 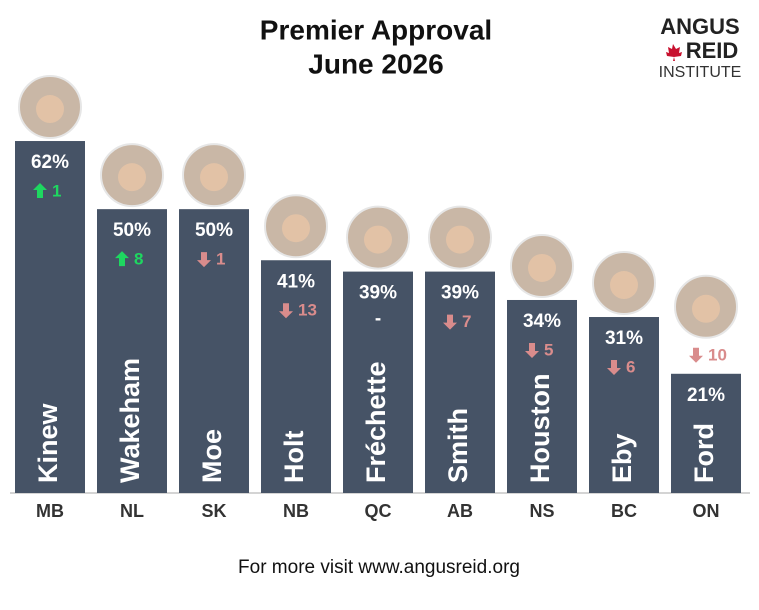 I want to click on x-tick-label: AB, so click(x=460, y=511).